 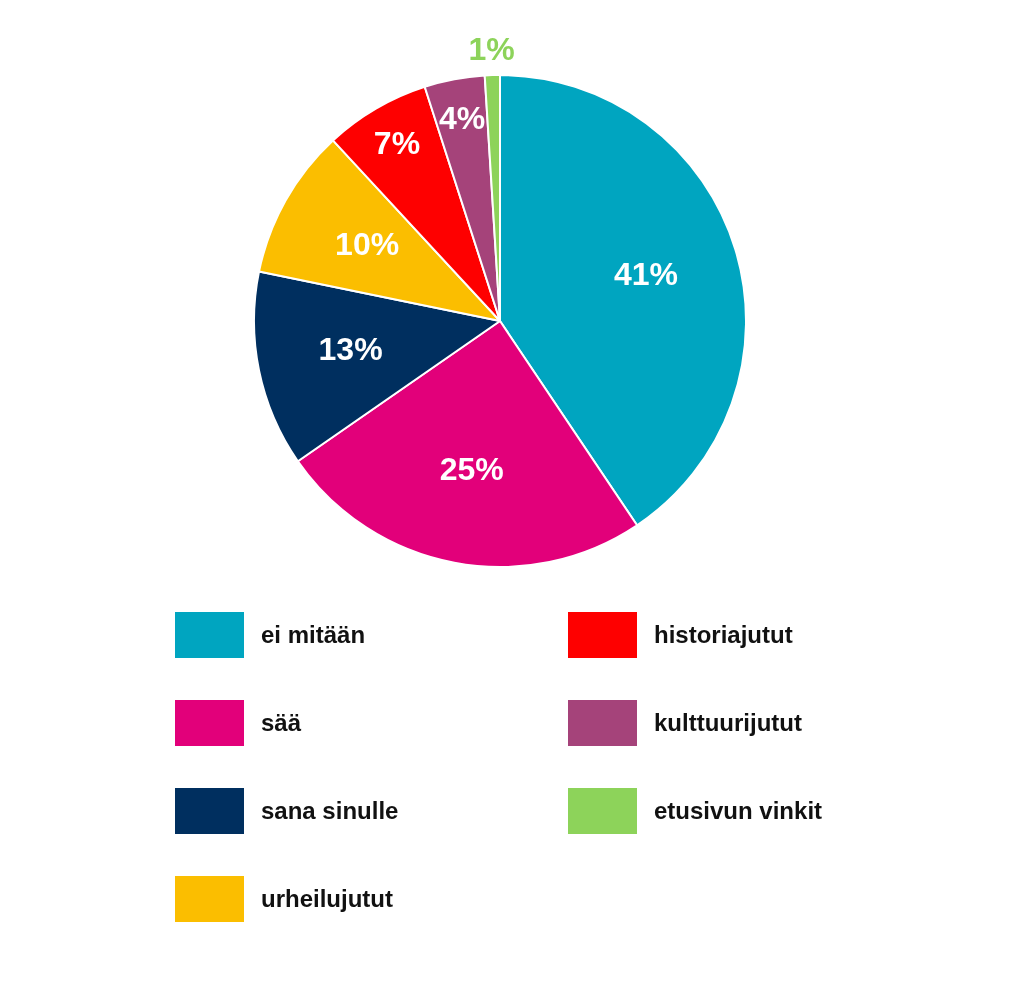 I want to click on legend-label: historiajutut, so click(x=723, y=635).